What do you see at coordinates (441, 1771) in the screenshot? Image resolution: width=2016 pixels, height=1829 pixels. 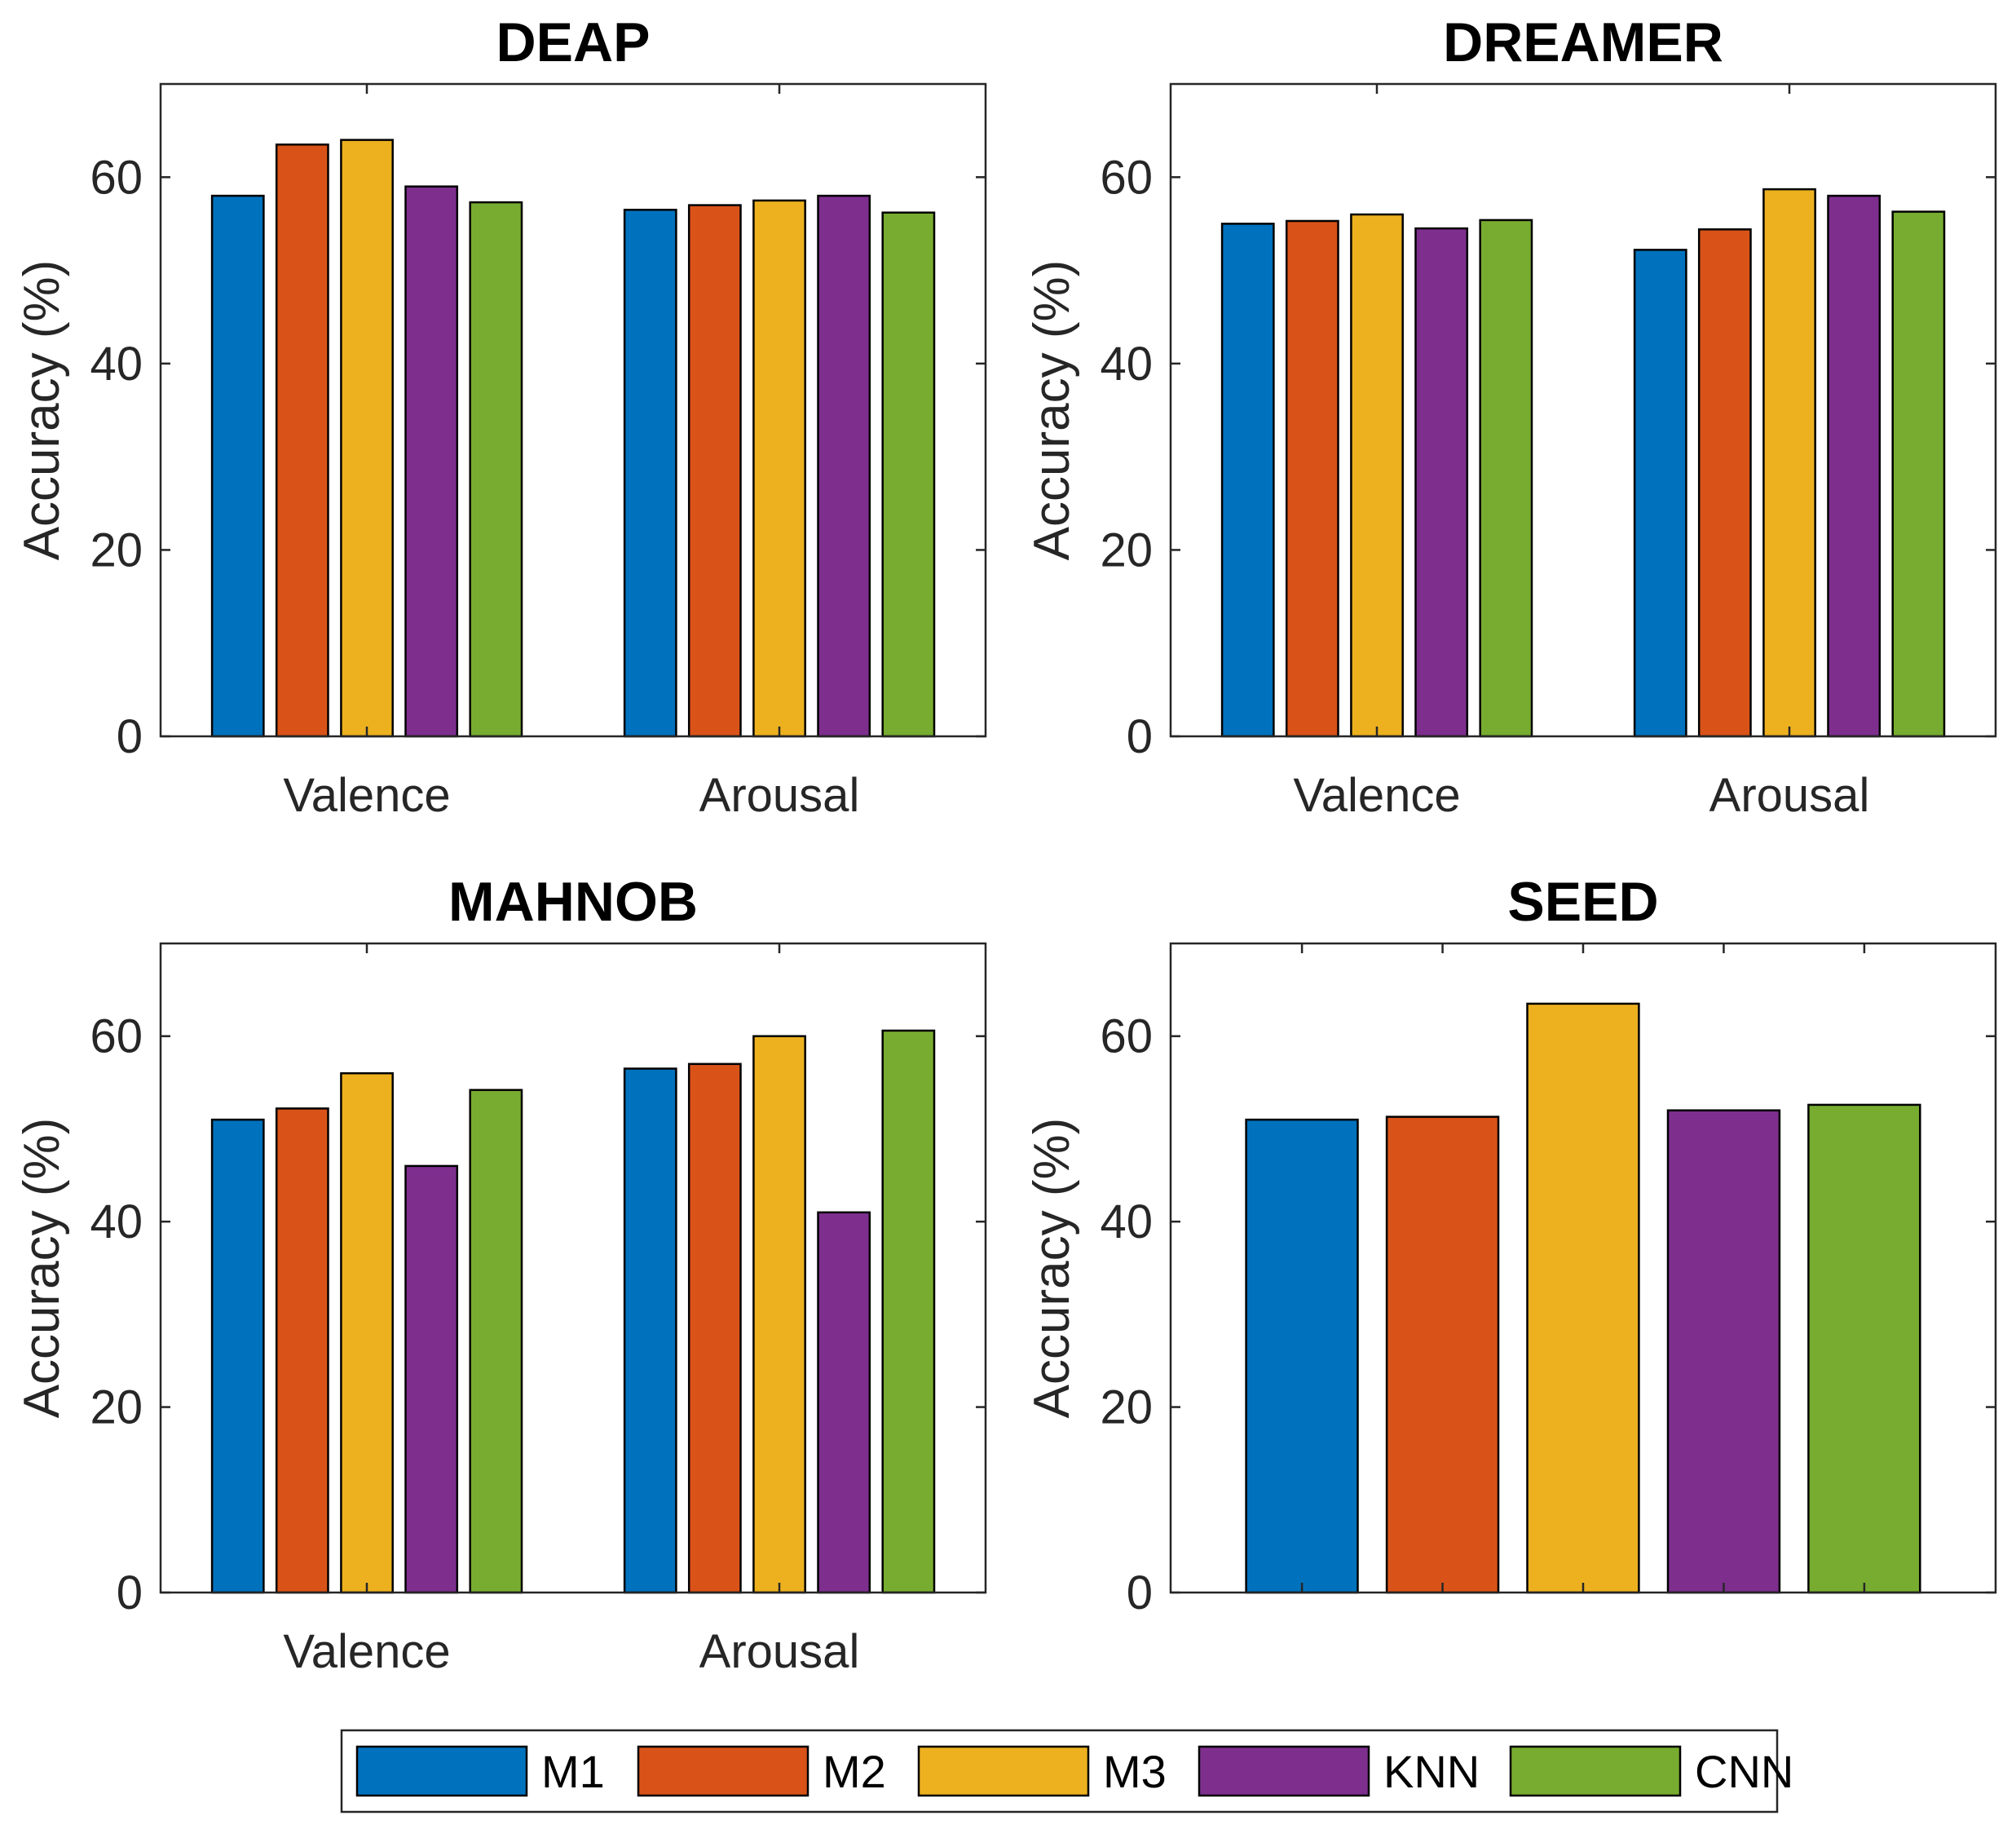 I see `legend-swatch-m1` at bounding box center [441, 1771].